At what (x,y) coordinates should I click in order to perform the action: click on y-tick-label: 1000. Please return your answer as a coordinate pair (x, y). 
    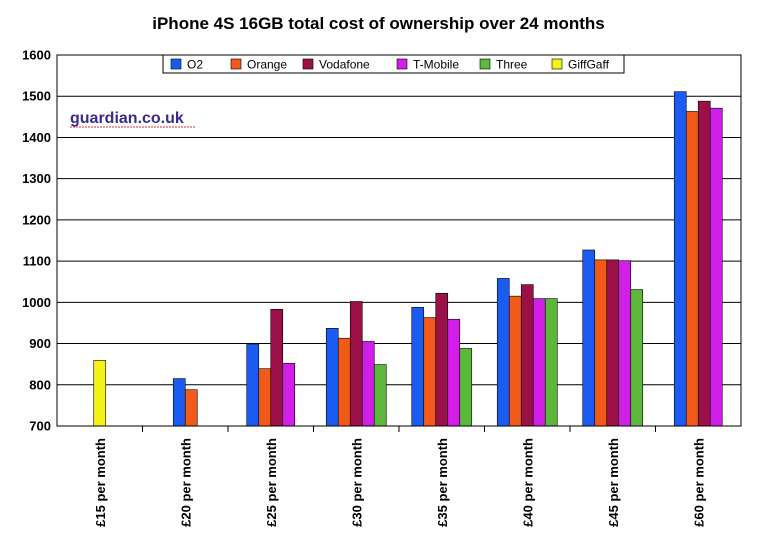
    Looking at the image, I should click on (36, 302).